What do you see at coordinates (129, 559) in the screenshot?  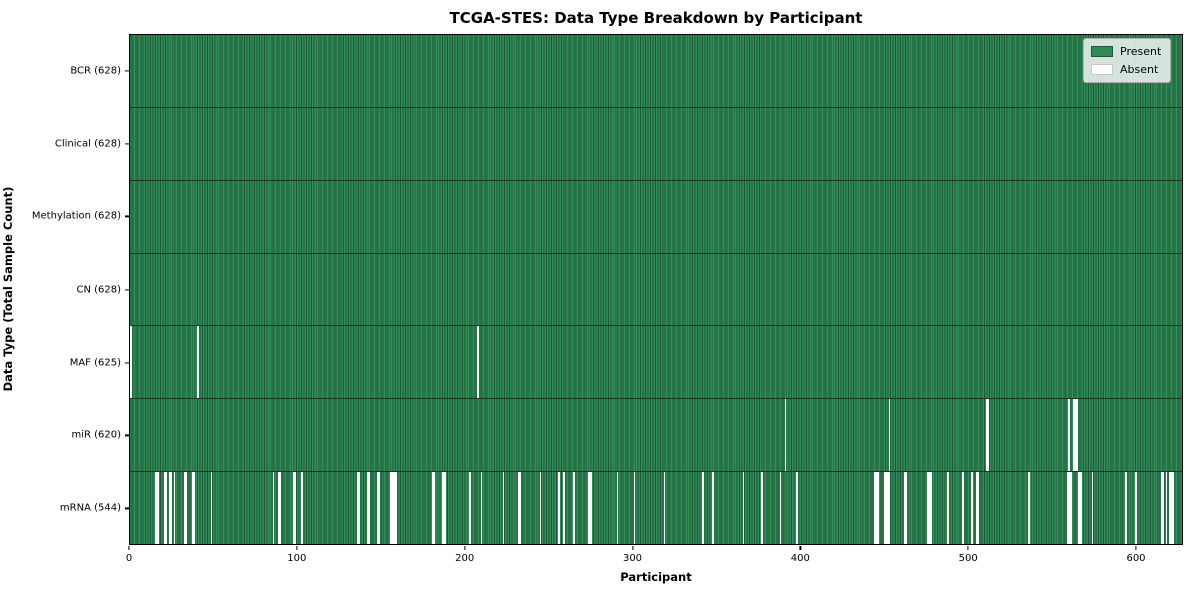 I see `x-tick-label: 0` at bounding box center [129, 559].